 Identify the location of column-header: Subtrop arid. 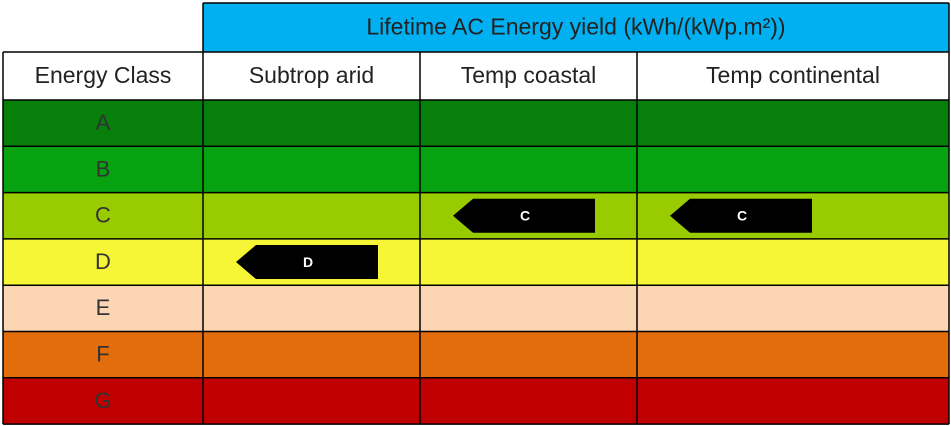
(311, 75).